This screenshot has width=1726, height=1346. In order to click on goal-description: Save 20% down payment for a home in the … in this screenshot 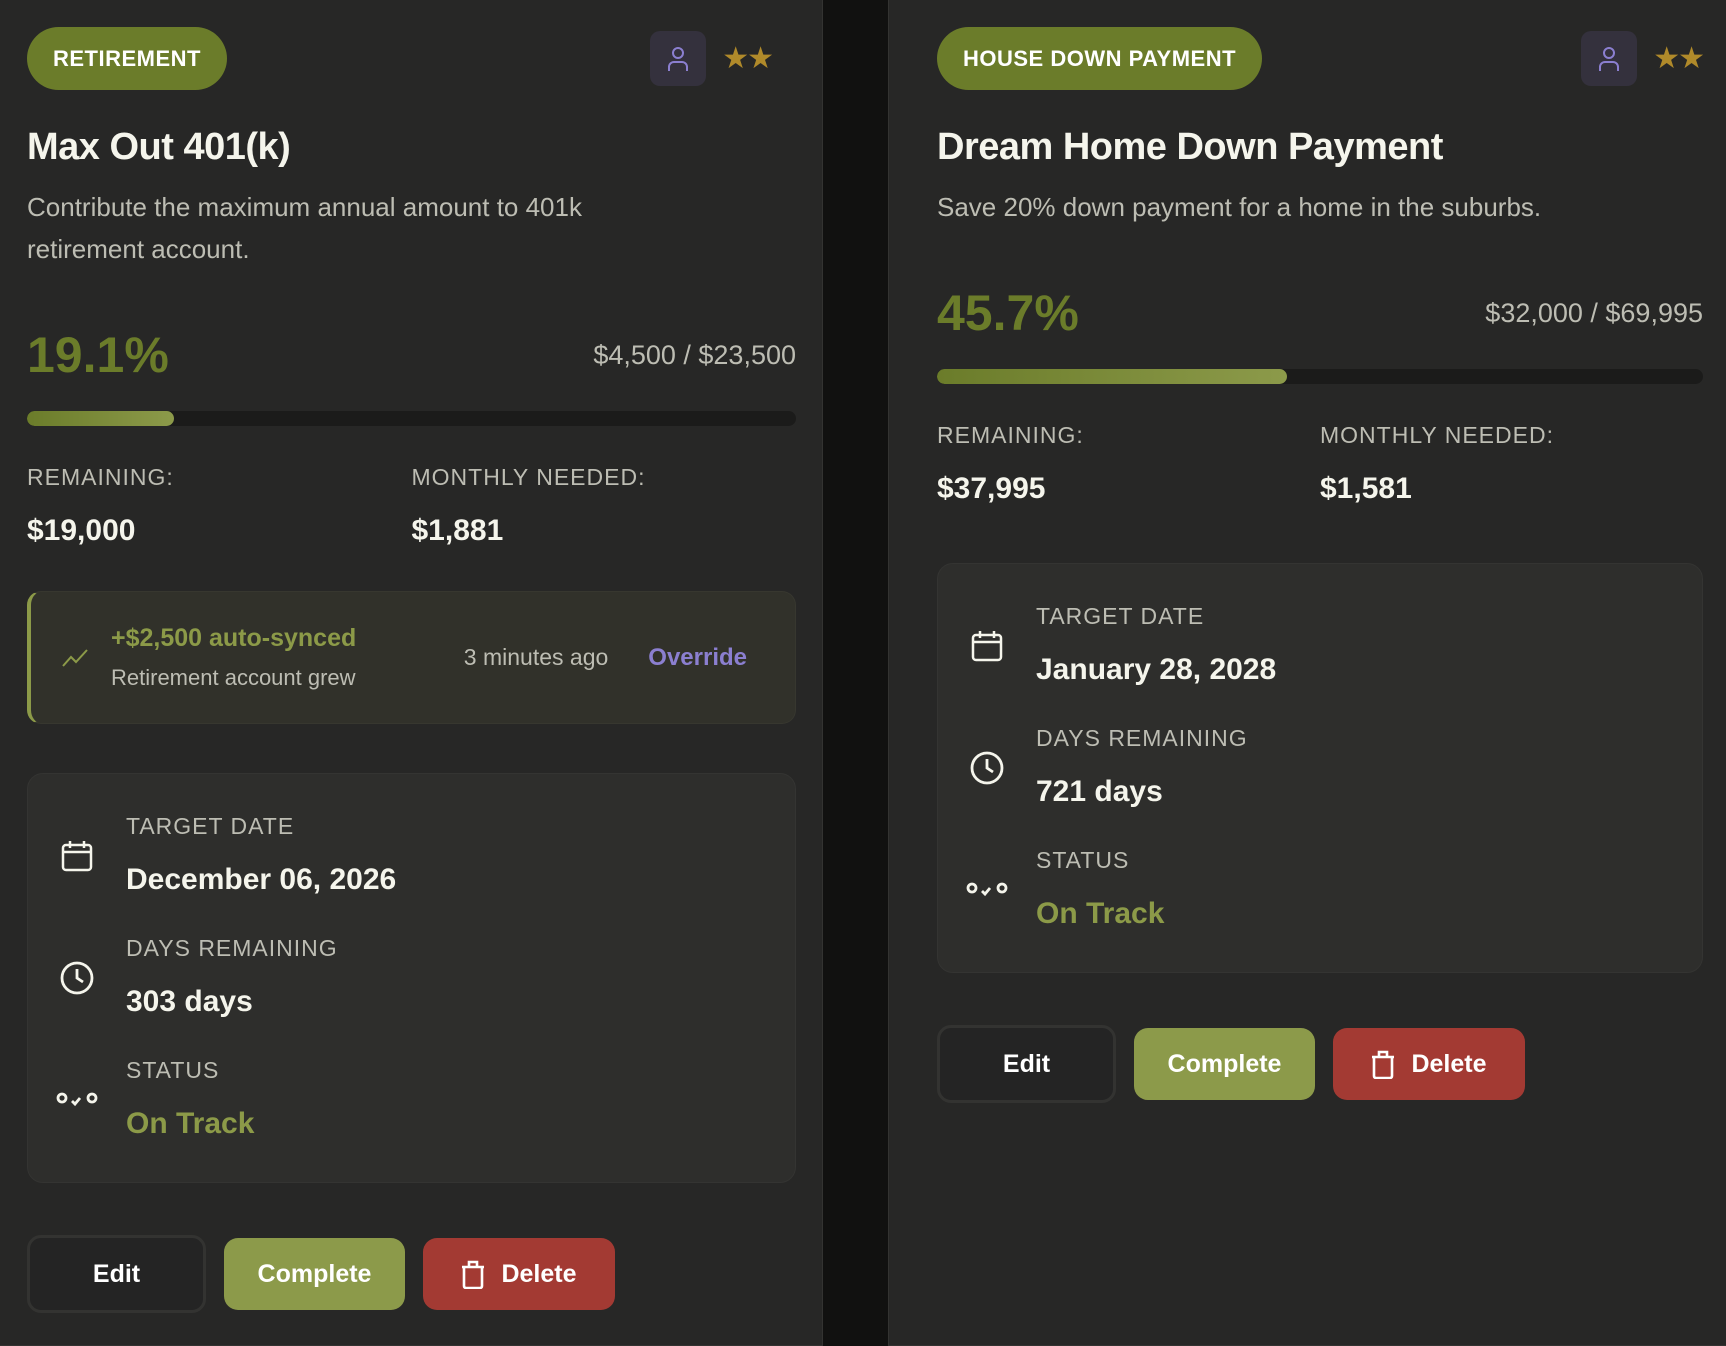, I will do `click(1239, 207)`.